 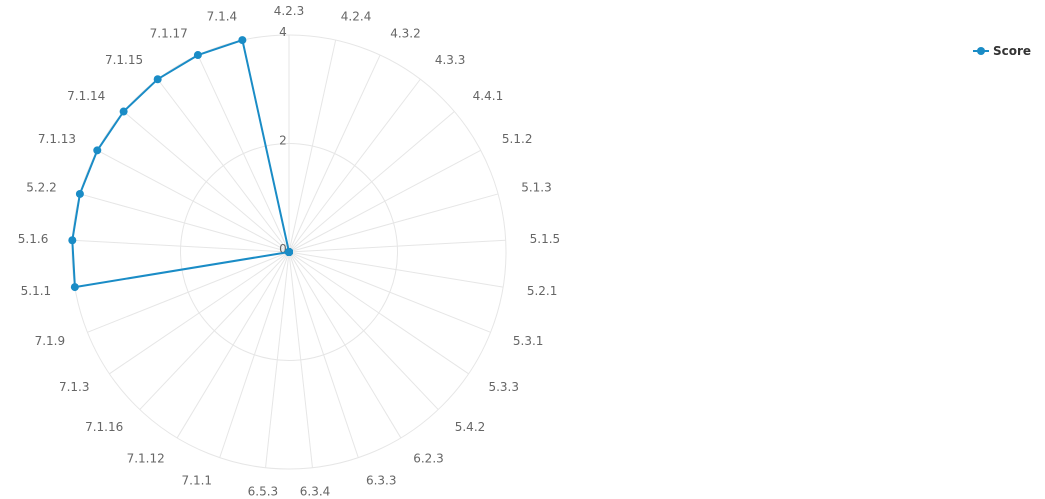 I want to click on category-label: 5.1.3, so click(x=536, y=188).